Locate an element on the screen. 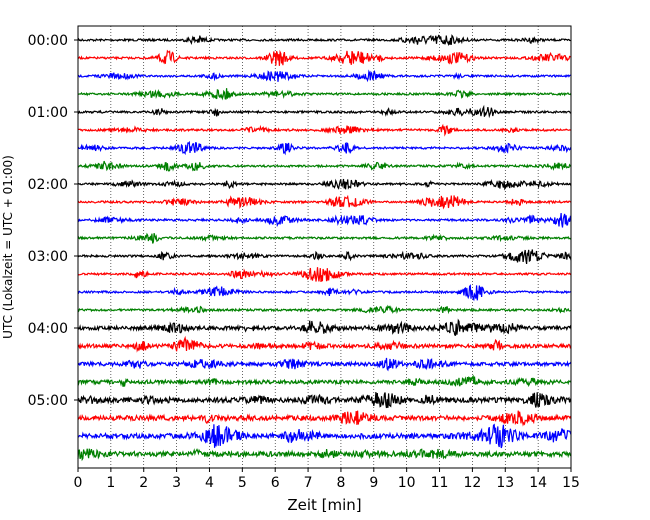 Image resolution: width=650 pixels, height=520 pixels. x-tick-label: 2 is located at coordinates (143, 483).